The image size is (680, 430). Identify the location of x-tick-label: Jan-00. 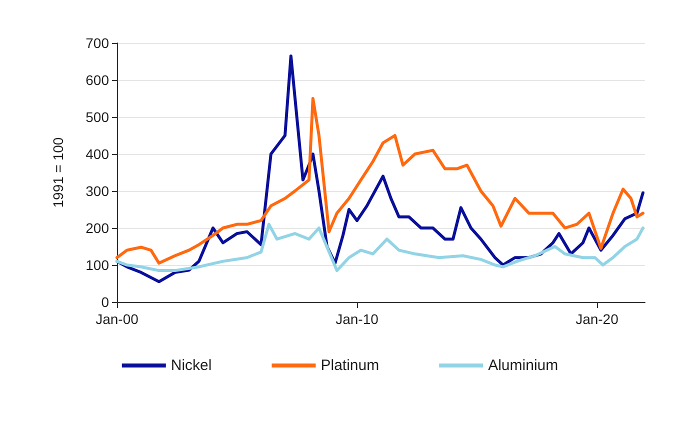
(117, 319).